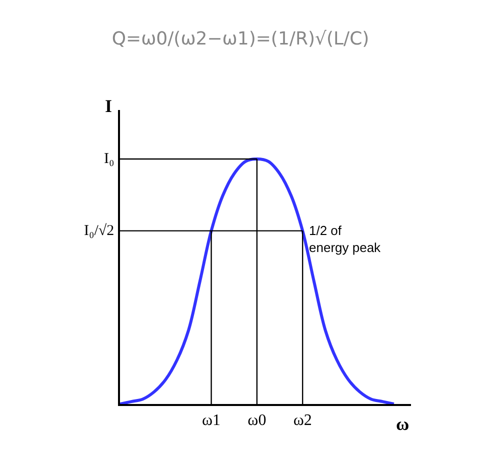 This screenshot has height=459, width=481. Describe the element at coordinates (302, 420) in the screenshot. I see `x-tick-label: ω2` at that location.